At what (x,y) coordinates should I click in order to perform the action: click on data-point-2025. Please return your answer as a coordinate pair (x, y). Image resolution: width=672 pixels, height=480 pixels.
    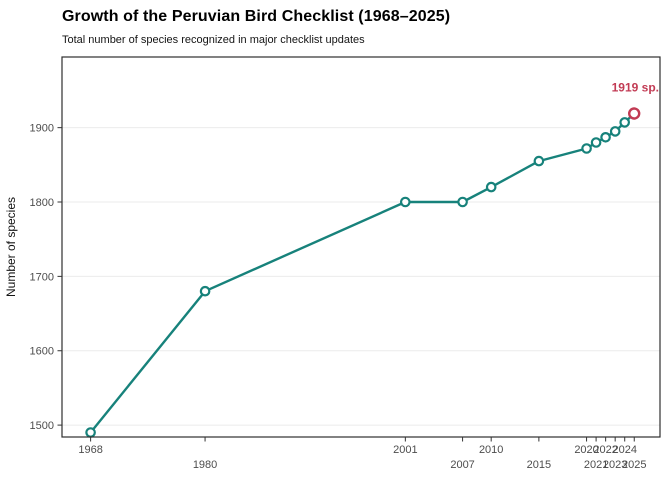
    Looking at the image, I should click on (634, 113).